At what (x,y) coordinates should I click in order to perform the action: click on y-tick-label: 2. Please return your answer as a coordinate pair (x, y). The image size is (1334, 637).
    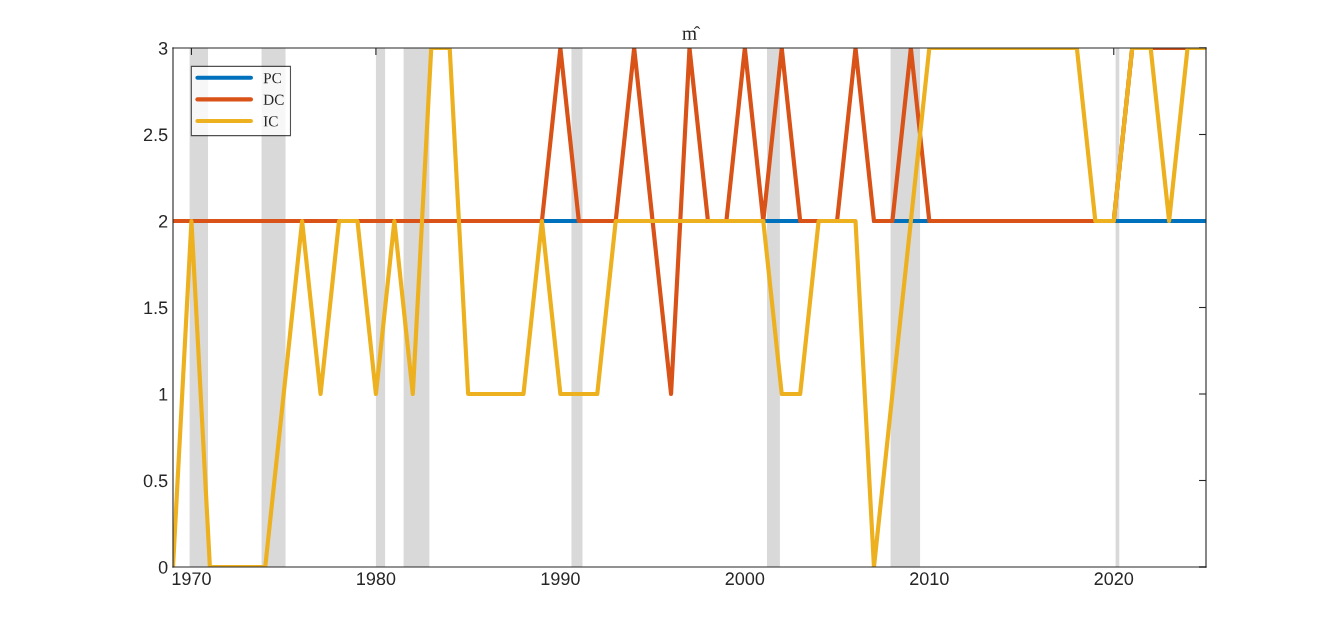
    Looking at the image, I should click on (163, 221).